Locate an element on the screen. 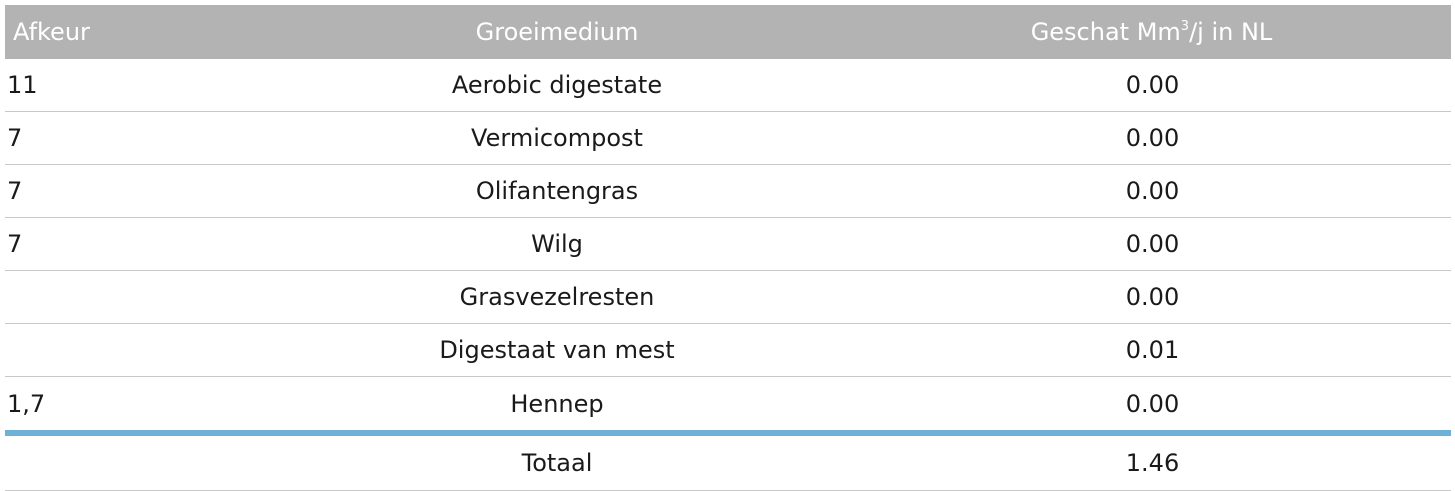  cell-groeimedium: Wilg is located at coordinates (557, 244).